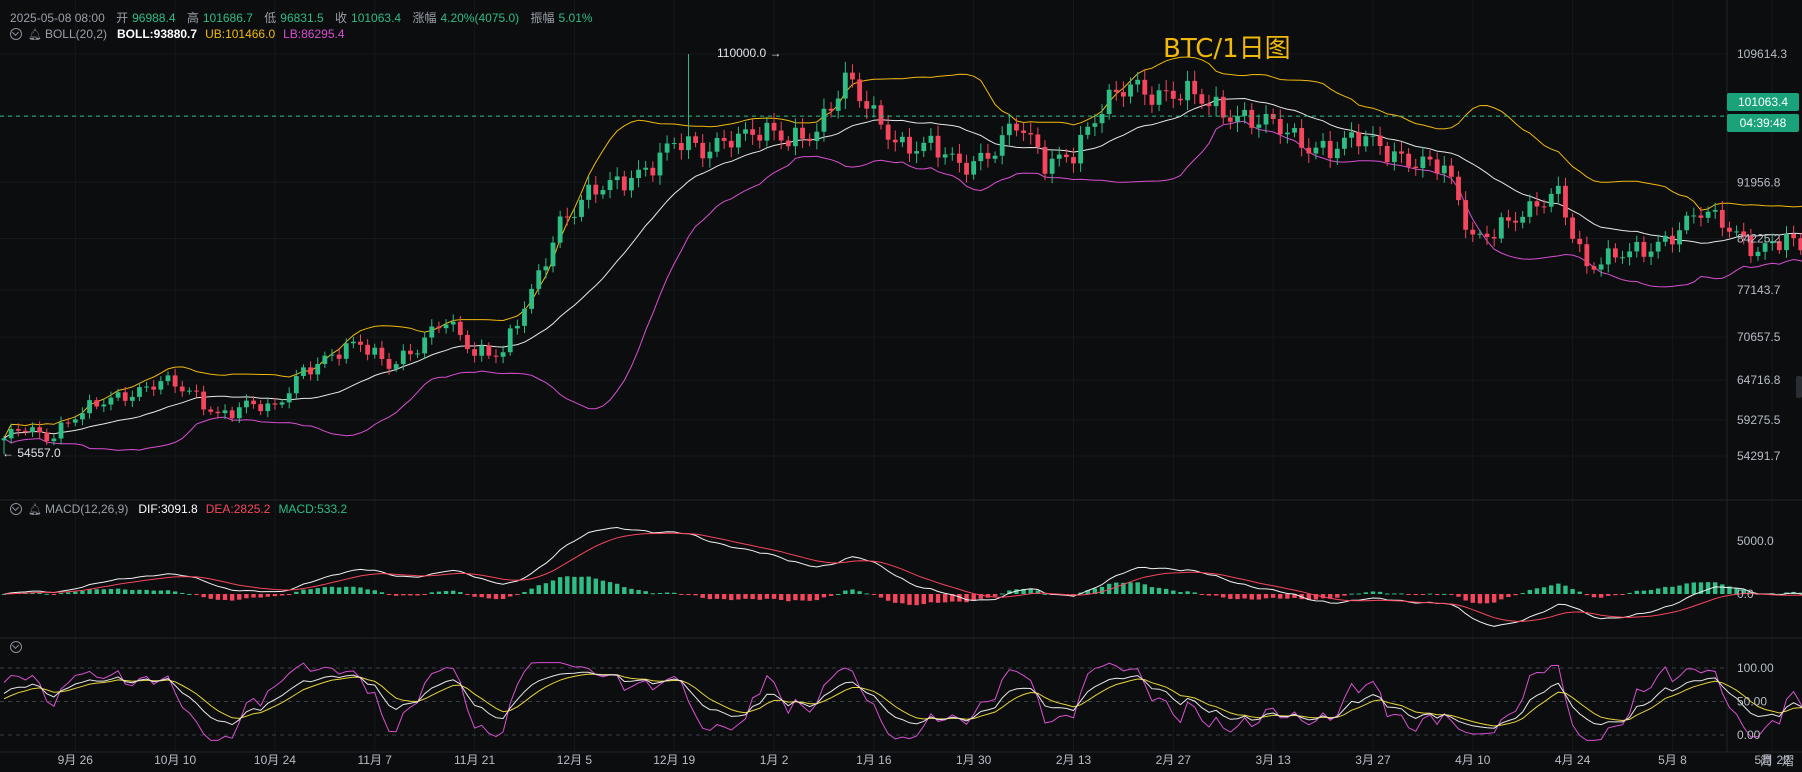 This screenshot has width=1802, height=772. I want to click on date-axis-label: 10月 10, so click(175, 760).